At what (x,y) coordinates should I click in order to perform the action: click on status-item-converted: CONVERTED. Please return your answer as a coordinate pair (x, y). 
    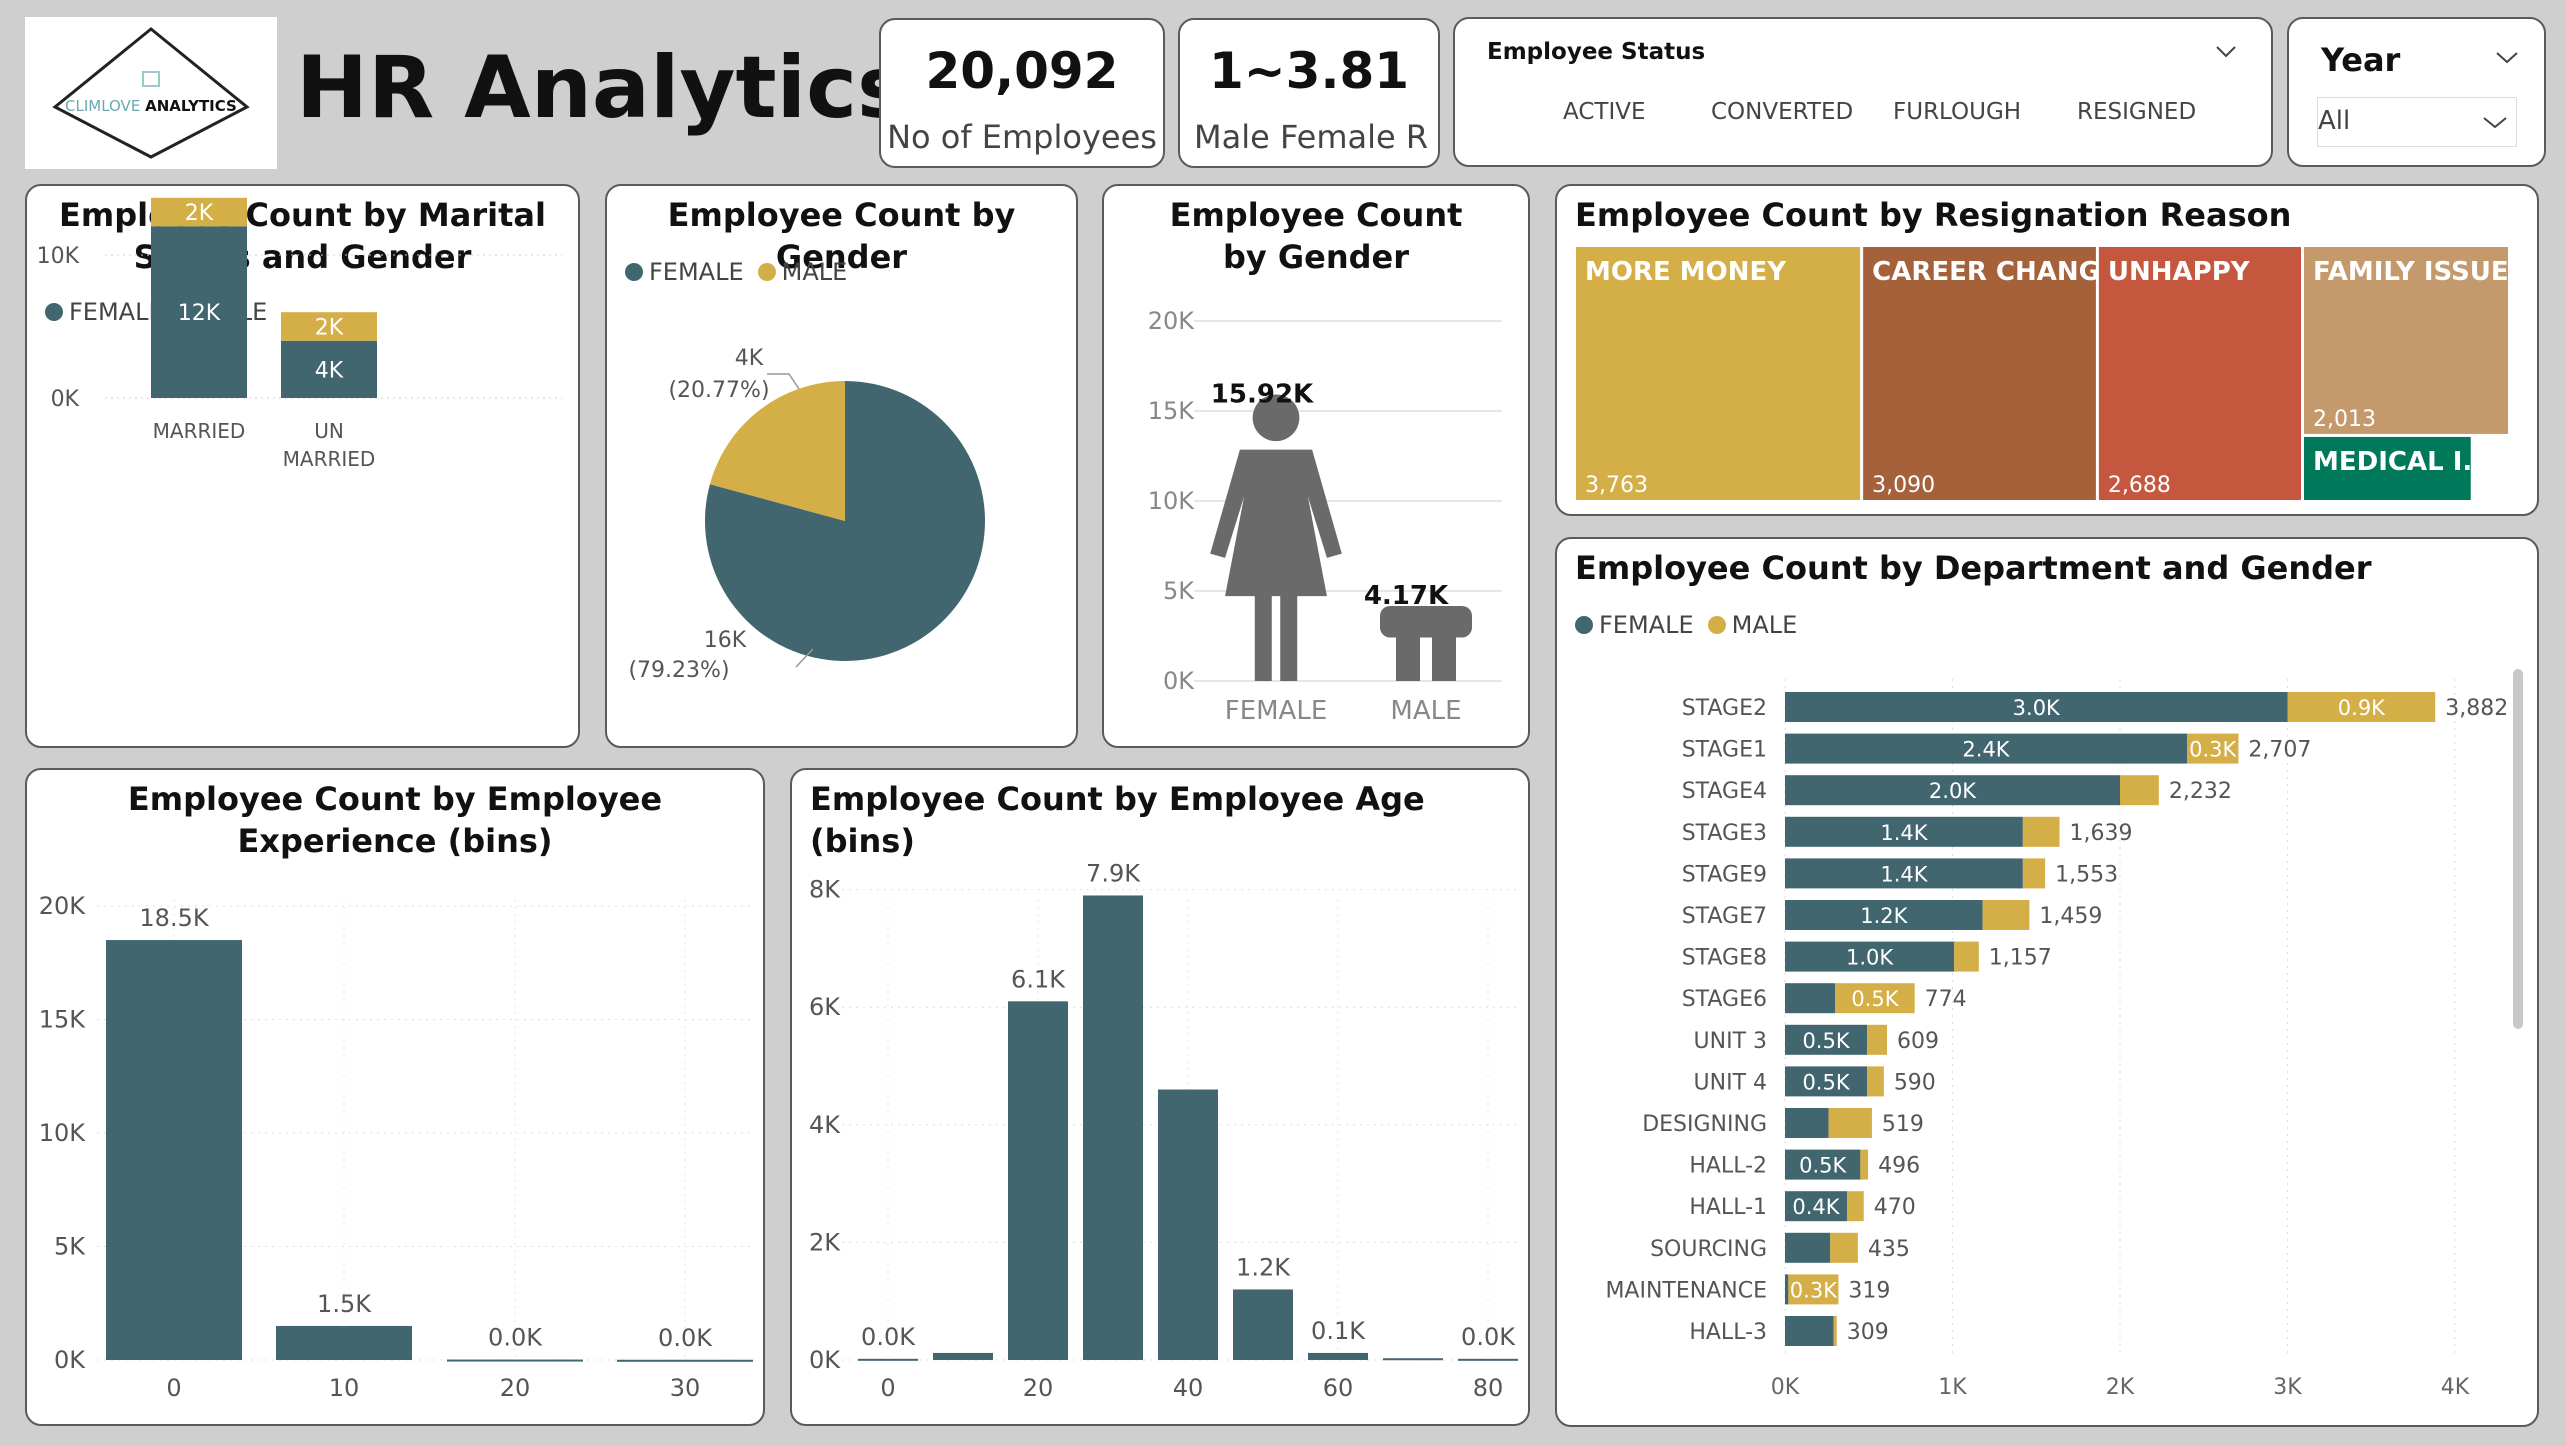
    Looking at the image, I should click on (1782, 112).